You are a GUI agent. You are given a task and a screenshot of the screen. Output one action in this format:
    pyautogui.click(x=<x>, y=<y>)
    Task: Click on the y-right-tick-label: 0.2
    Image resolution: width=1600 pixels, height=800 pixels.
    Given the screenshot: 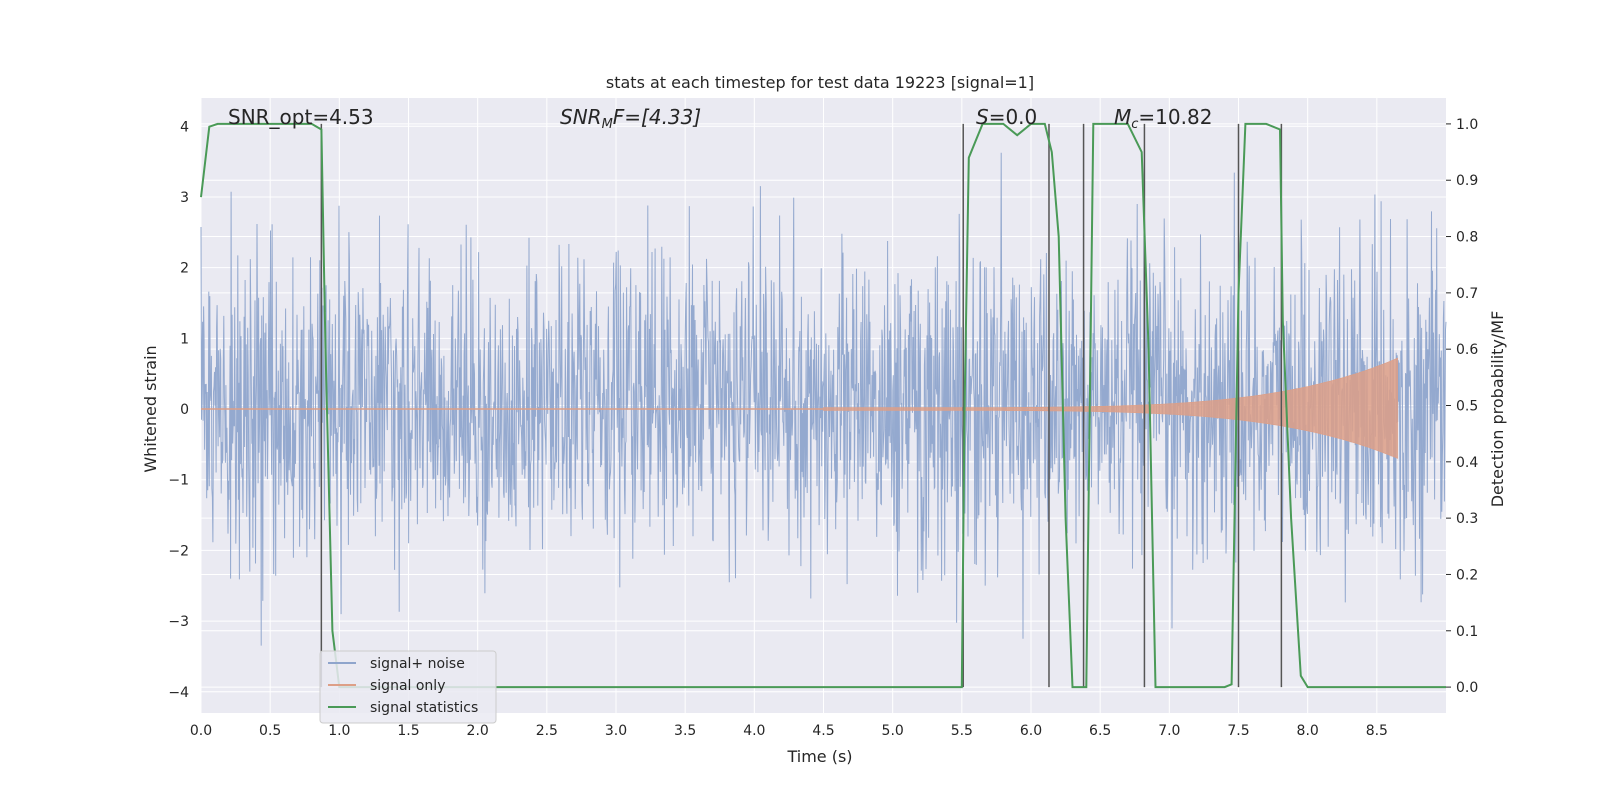 What is the action you would take?
    pyautogui.click(x=1467, y=575)
    